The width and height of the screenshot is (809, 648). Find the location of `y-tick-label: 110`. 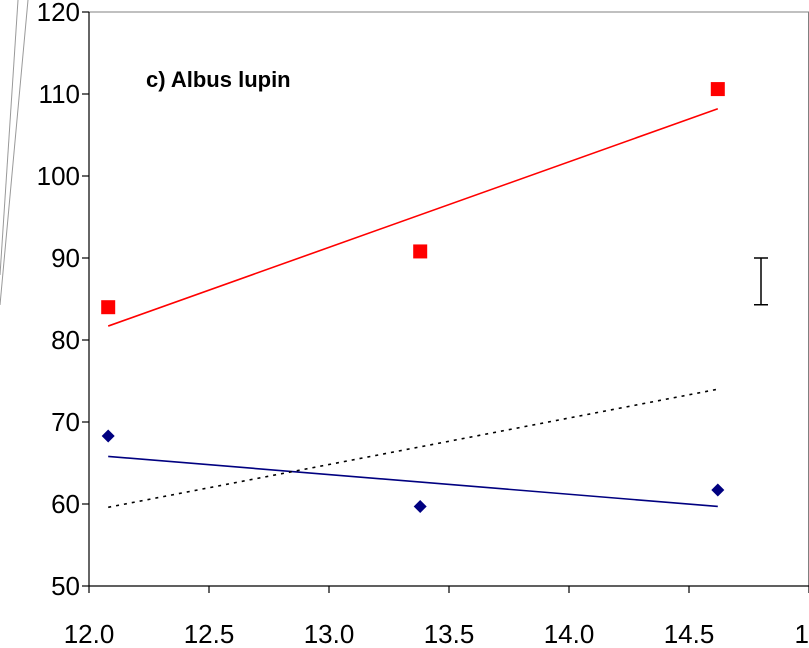

y-tick-label: 110 is located at coordinates (59, 94).